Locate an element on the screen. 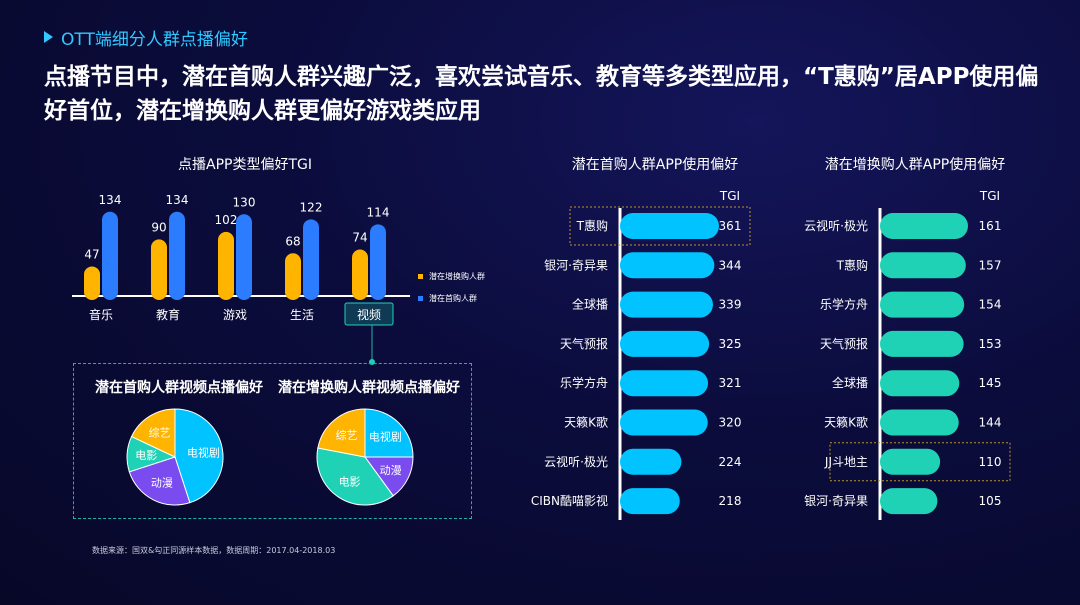 This screenshot has width=1080, height=605. pie-title-first-purchase: 潜在首购人群视频点播偏好 is located at coordinates (179, 388).